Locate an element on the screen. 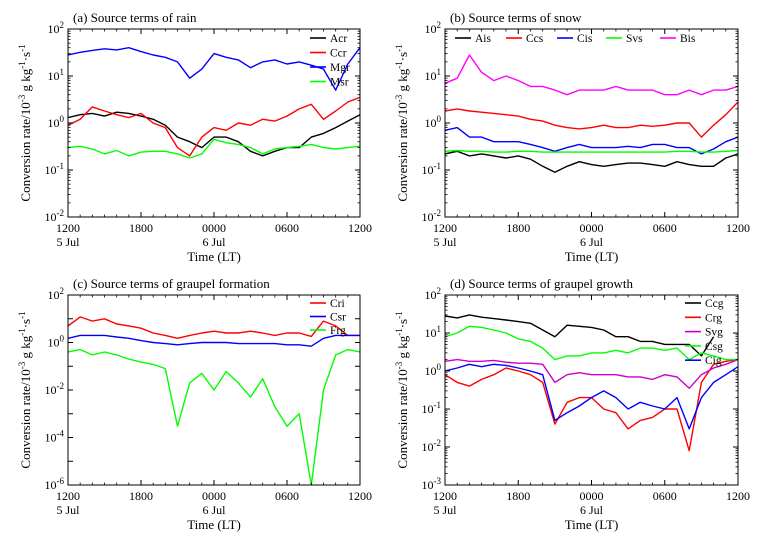 This screenshot has height=540, width=778. series-line-cig is located at coordinates (591, 396).